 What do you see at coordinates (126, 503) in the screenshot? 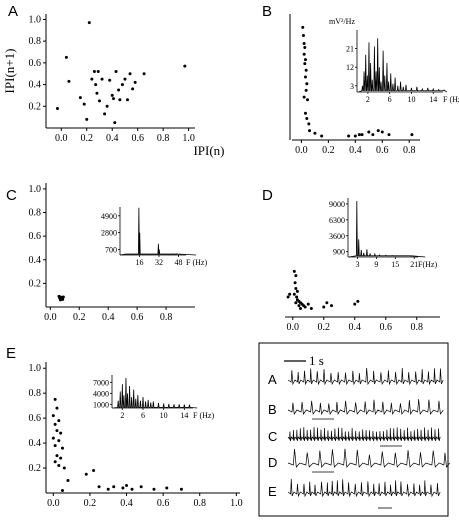
I see `x-tick-label: 0.4` at bounding box center [126, 503].